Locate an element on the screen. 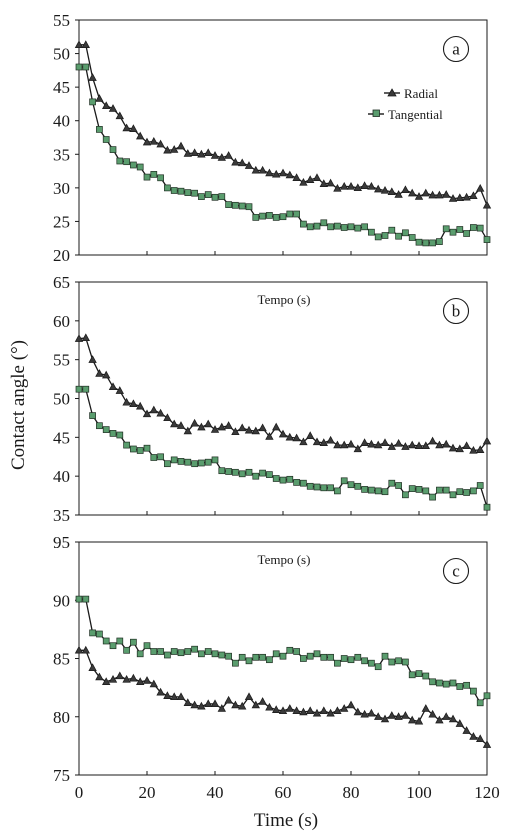 The width and height of the screenshot is (510, 832). y-tick-label: 35 is located at coordinates (61, 154).